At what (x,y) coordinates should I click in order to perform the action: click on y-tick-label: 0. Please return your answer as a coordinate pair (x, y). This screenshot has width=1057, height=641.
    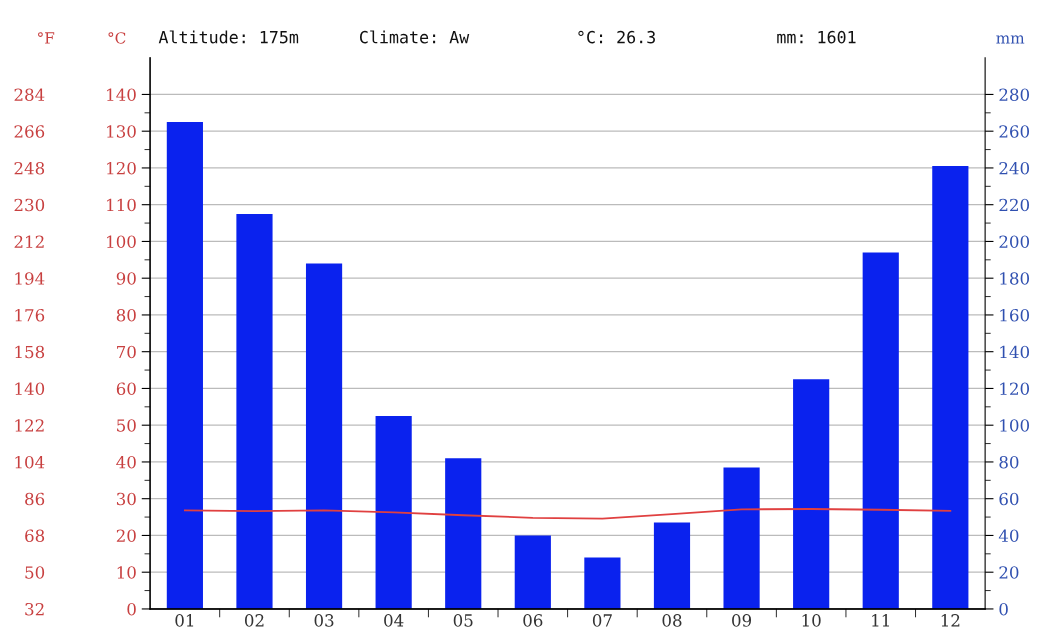
    Looking at the image, I should click on (131, 609).